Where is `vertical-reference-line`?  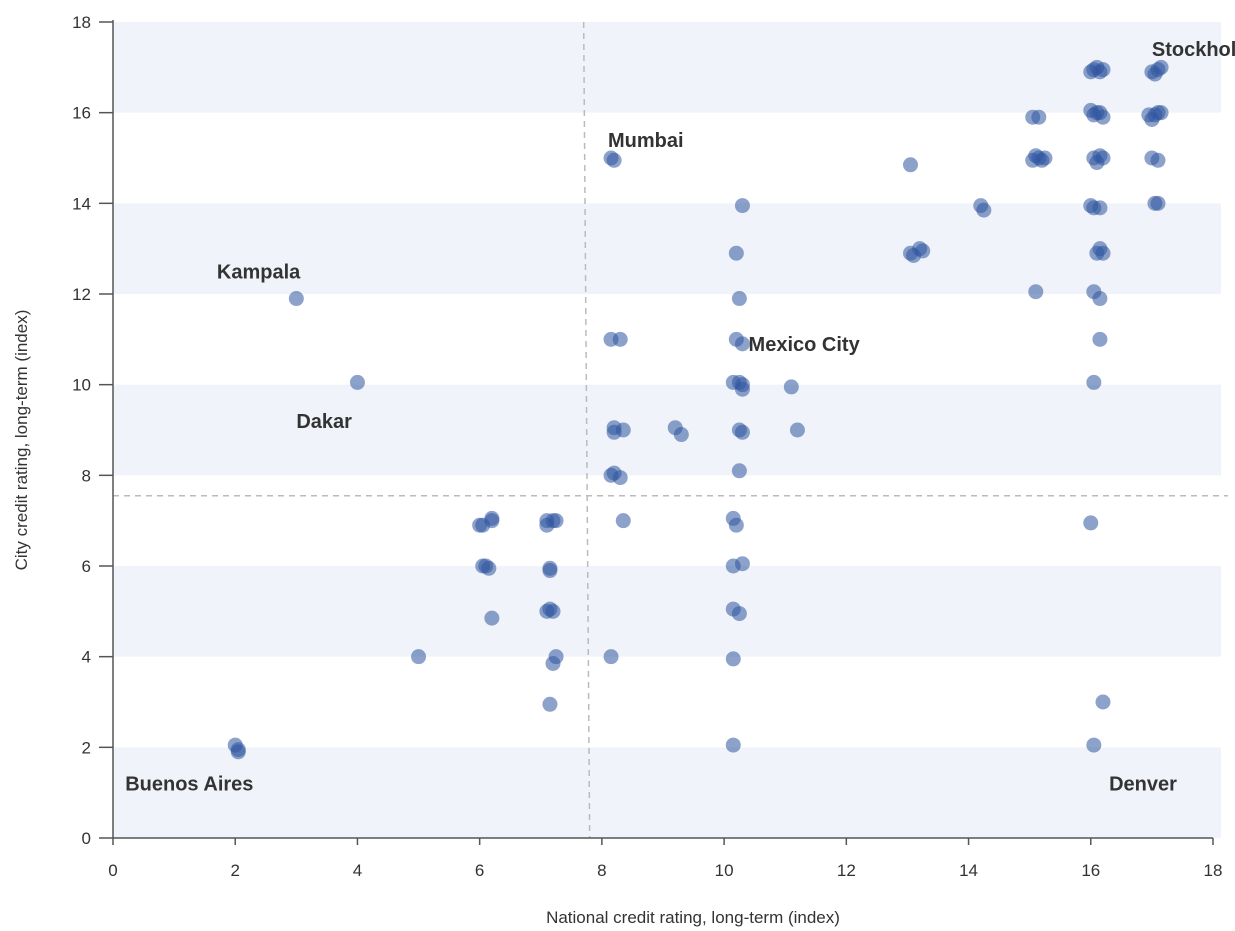 vertical-reference-line is located at coordinates (586, 430).